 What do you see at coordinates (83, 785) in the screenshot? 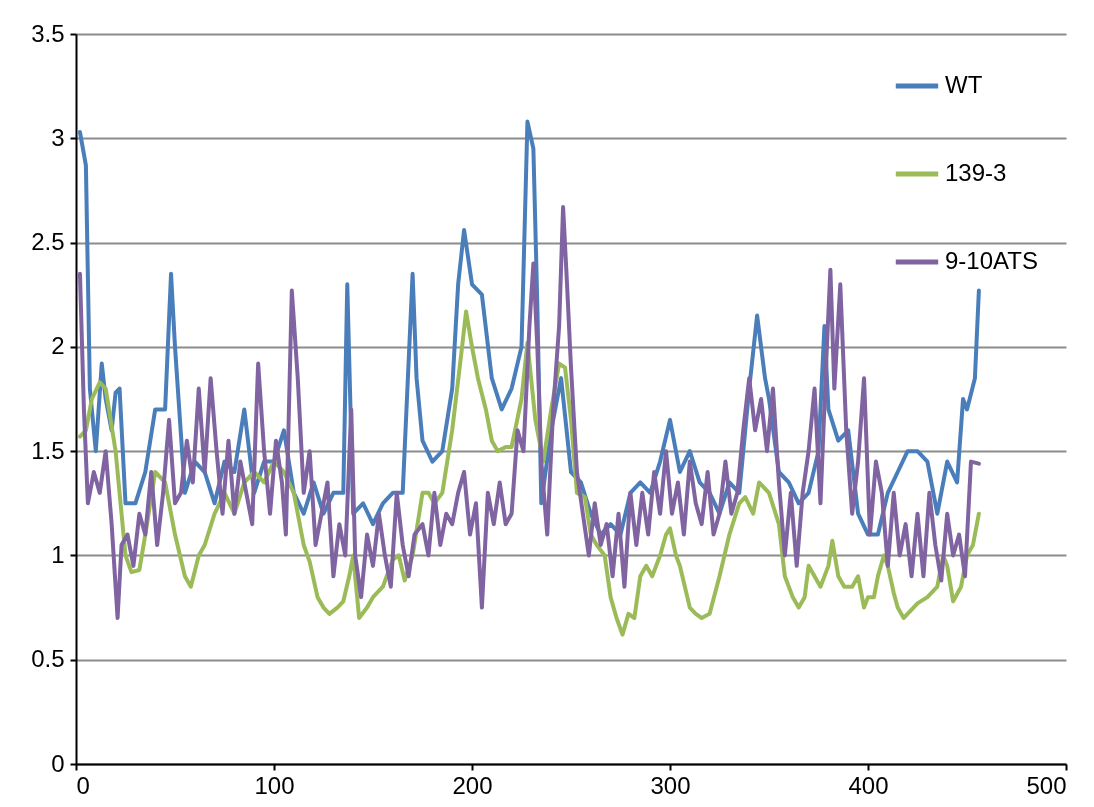
I see `x-tick-label: 0` at bounding box center [83, 785].